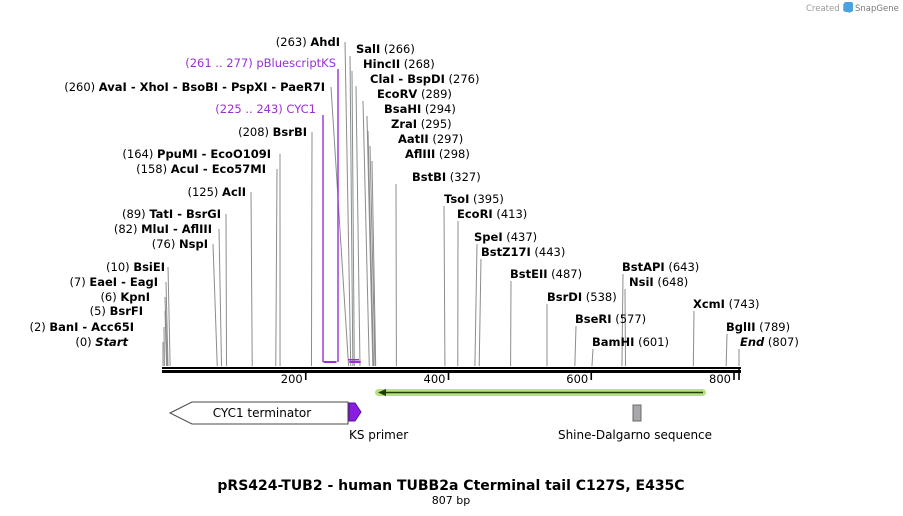  What do you see at coordinates (610, 319) in the screenshot?
I see `site-bseri-577-label: BseRI (577)` at bounding box center [610, 319].